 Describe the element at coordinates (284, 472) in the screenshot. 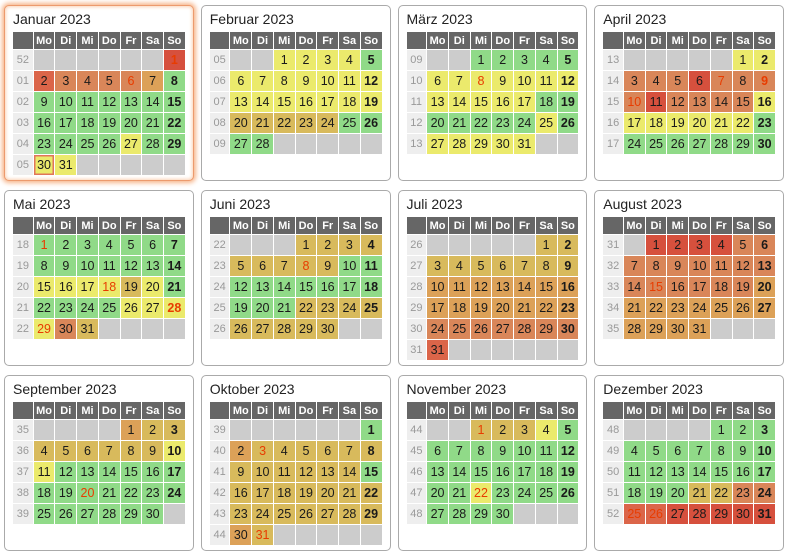

I see `day-cell: 11` at that location.